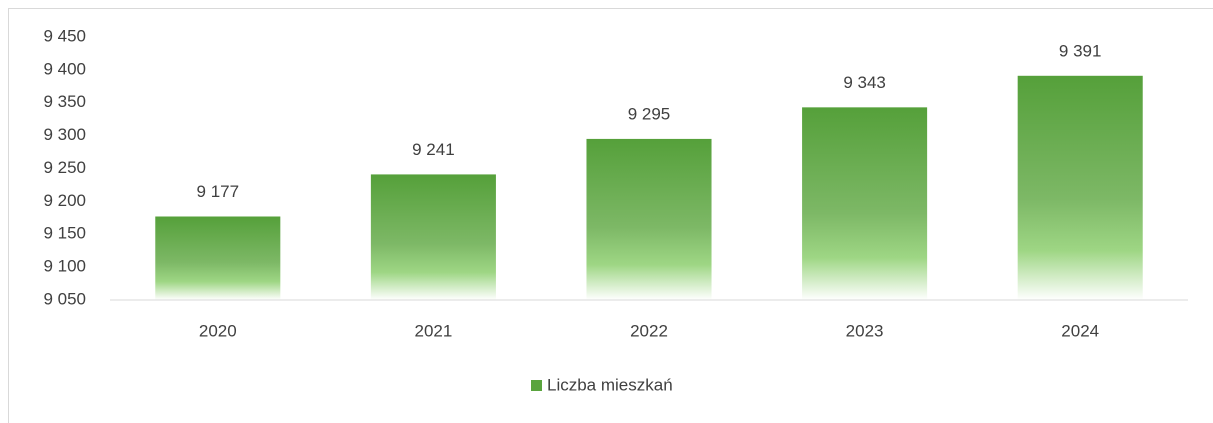 This screenshot has width=1213, height=423. I want to click on data-label: 9 343, so click(864, 82).